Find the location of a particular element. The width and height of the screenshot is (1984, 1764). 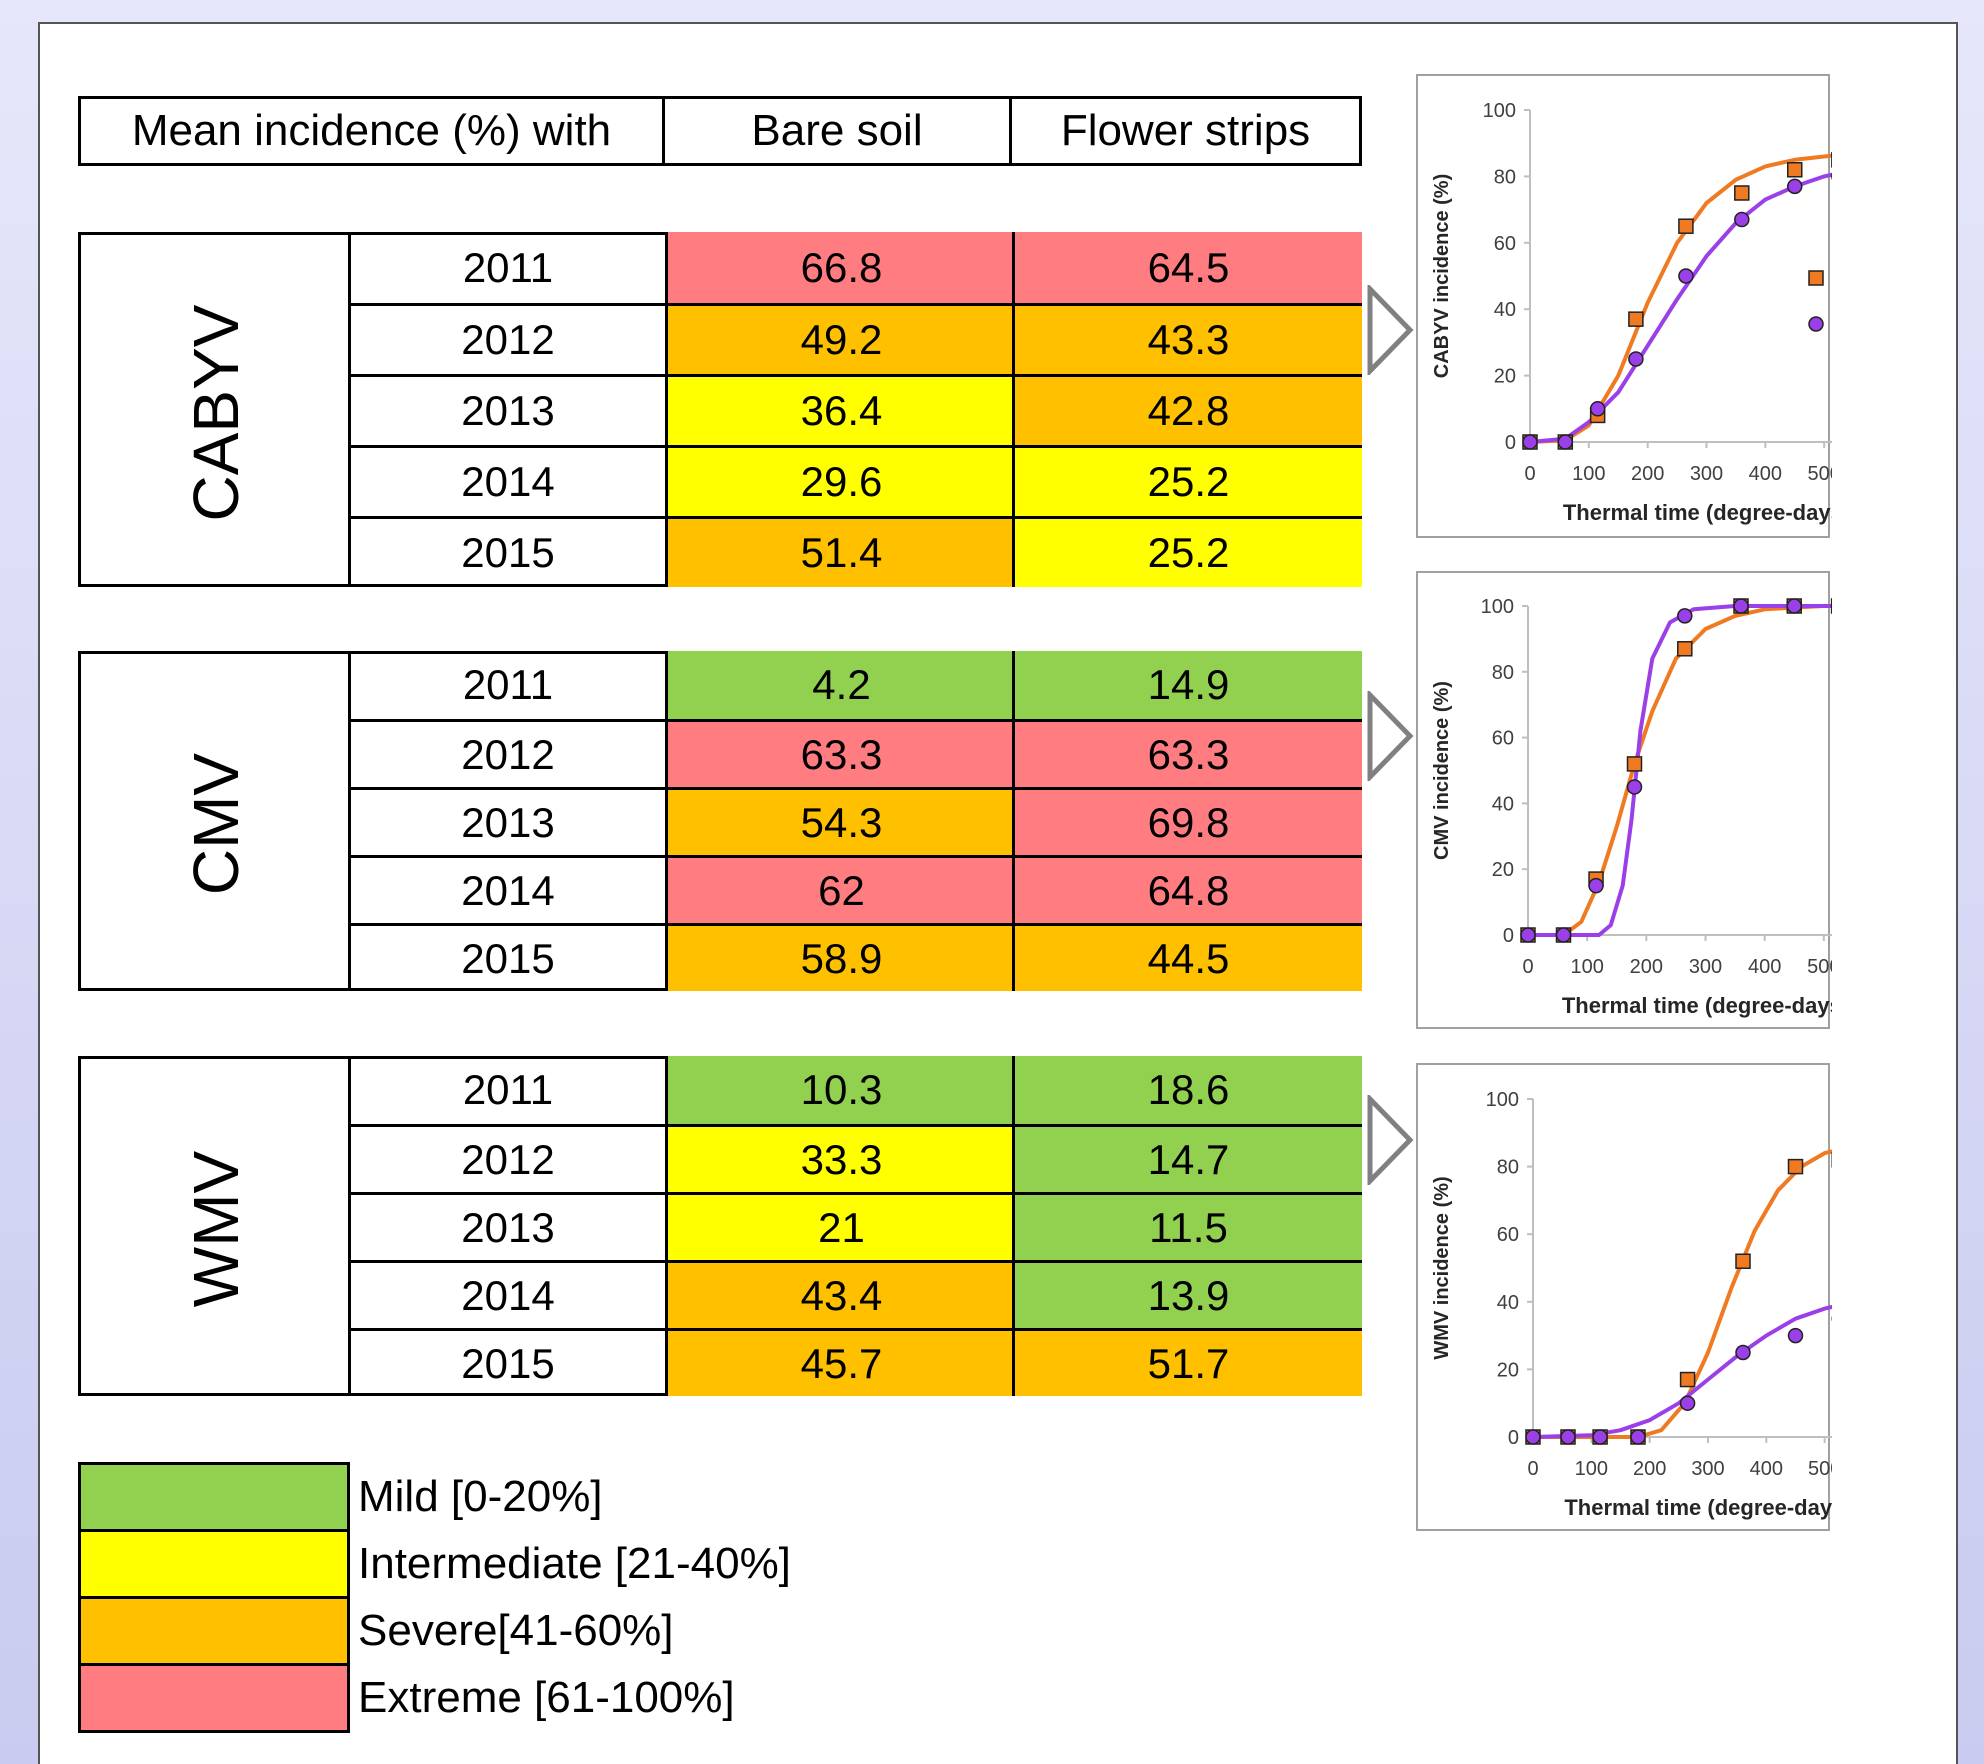

flower-strips-value: 42.8 is located at coordinates (1187, 409).